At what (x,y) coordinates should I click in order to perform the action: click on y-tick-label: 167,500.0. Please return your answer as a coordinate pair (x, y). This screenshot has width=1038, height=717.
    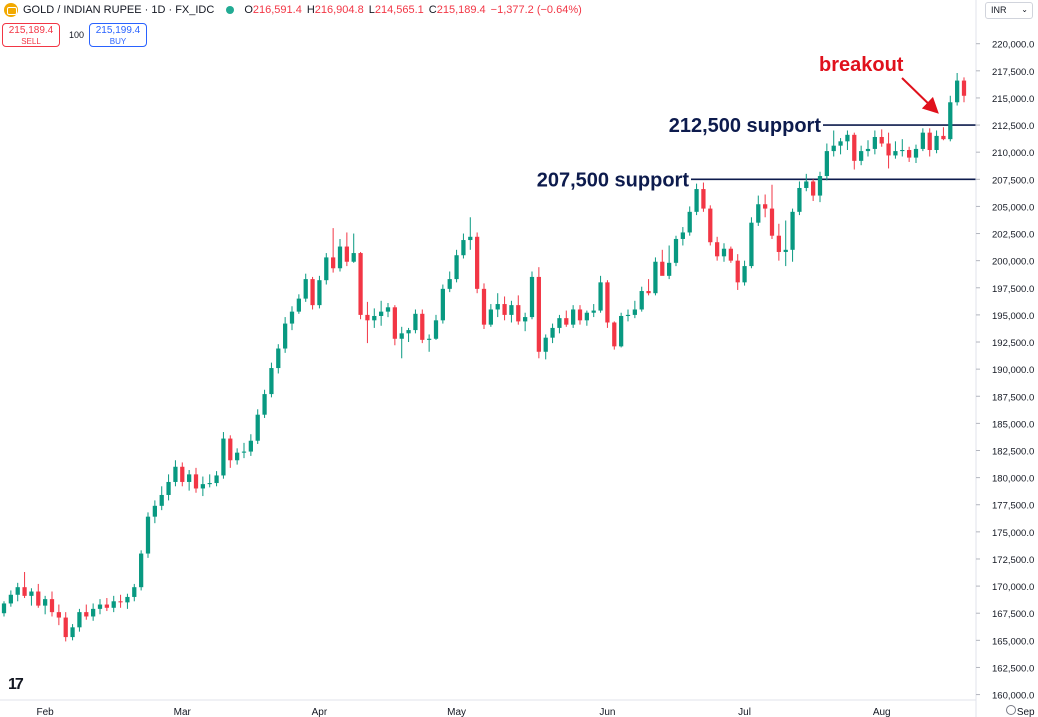
    Looking at the image, I should click on (1013, 614).